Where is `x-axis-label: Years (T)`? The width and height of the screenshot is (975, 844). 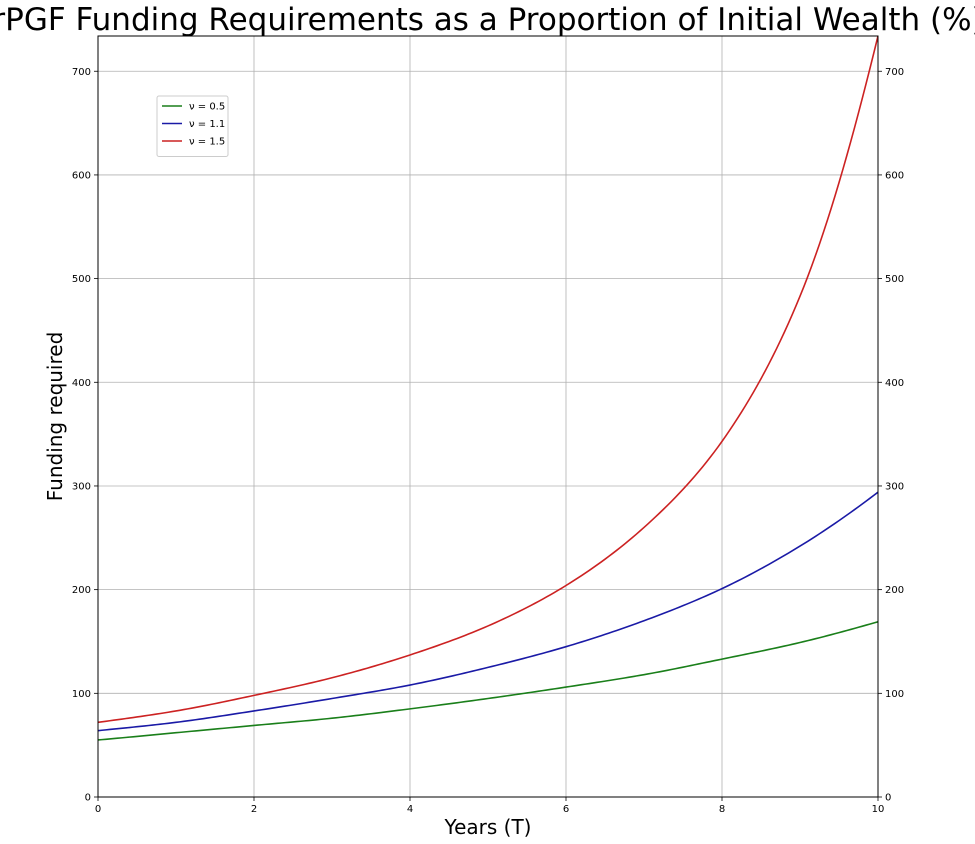
x-axis-label: Years (T) is located at coordinates (488, 827).